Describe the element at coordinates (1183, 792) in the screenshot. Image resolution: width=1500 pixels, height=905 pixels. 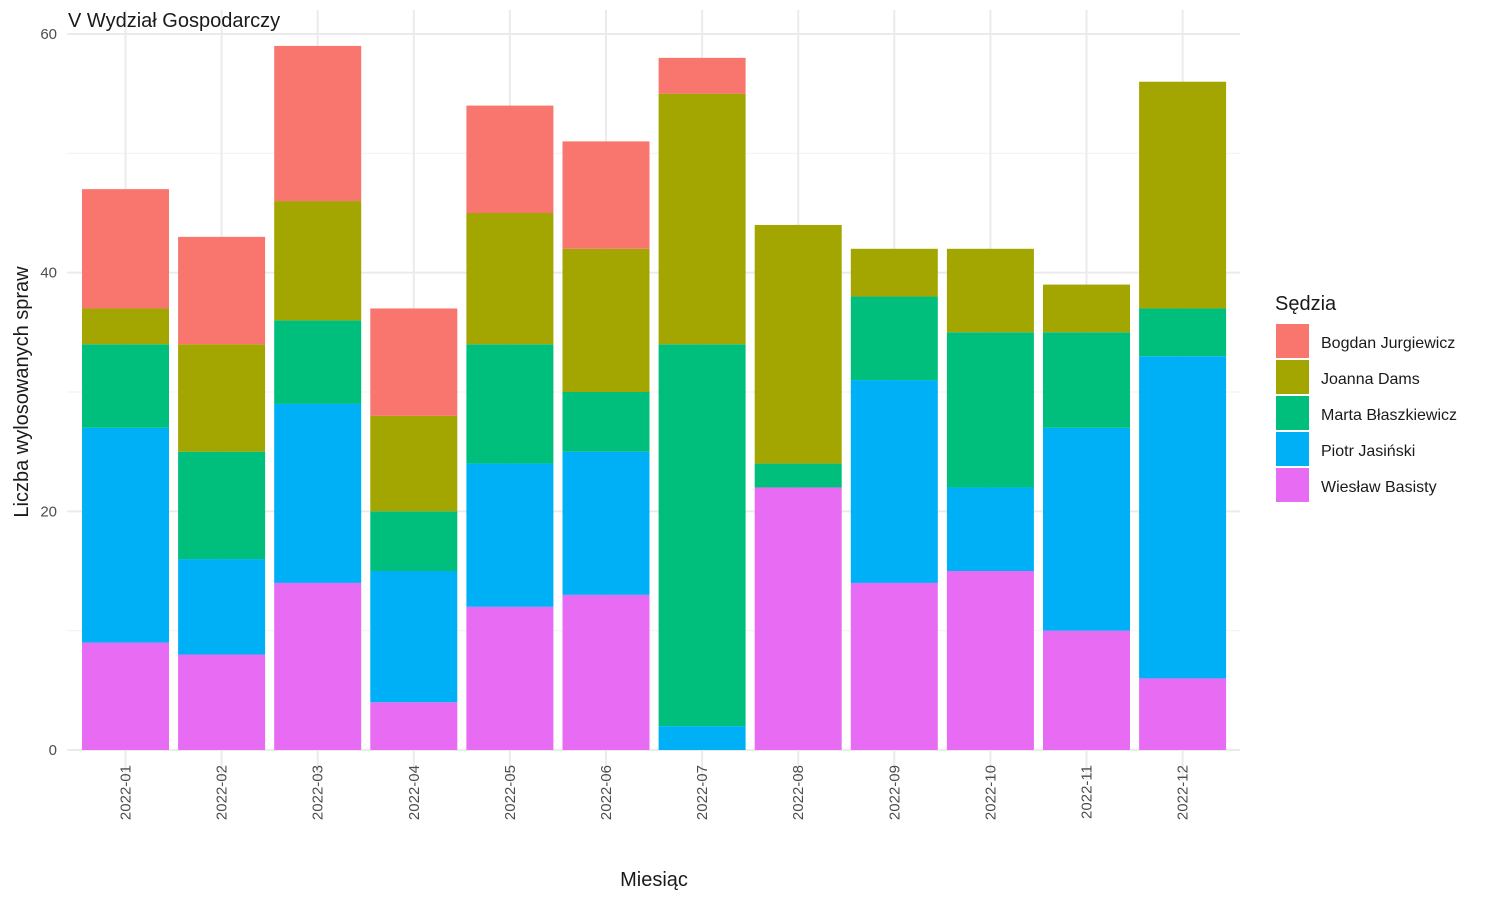
I see `x-tick-label: 2022-12` at that location.